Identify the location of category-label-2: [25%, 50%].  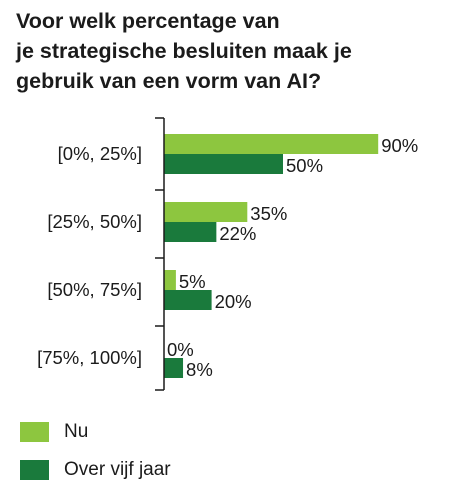
(94, 221).